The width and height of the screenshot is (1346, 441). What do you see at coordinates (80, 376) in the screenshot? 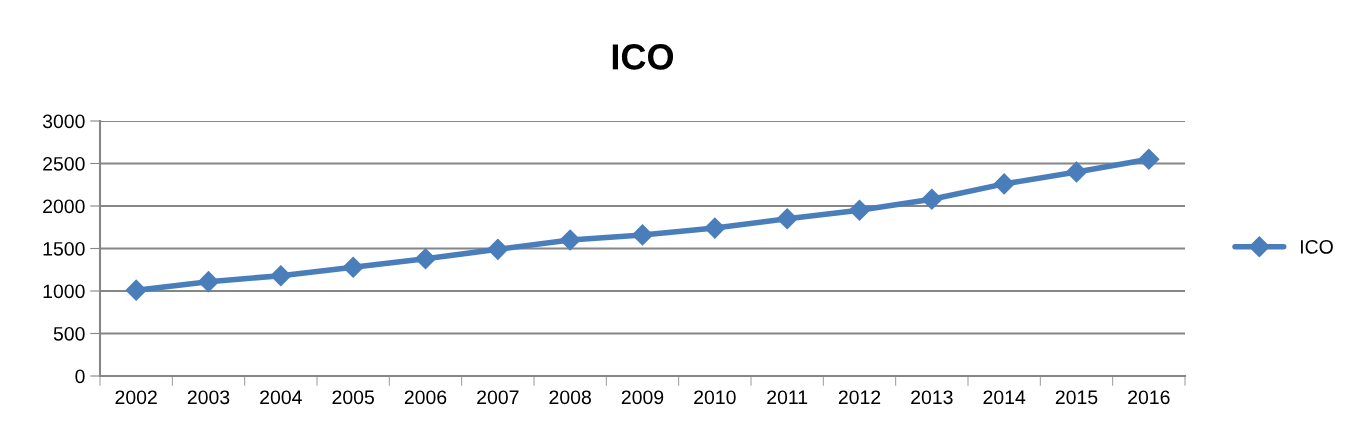
I see `y-tick-label: 0` at bounding box center [80, 376].